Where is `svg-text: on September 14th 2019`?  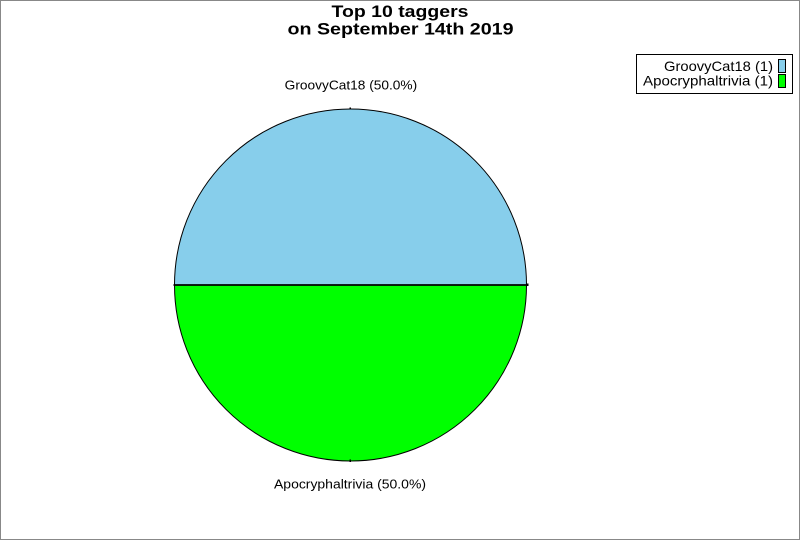
svg-text: on September 14th 2019 is located at coordinates (401, 29).